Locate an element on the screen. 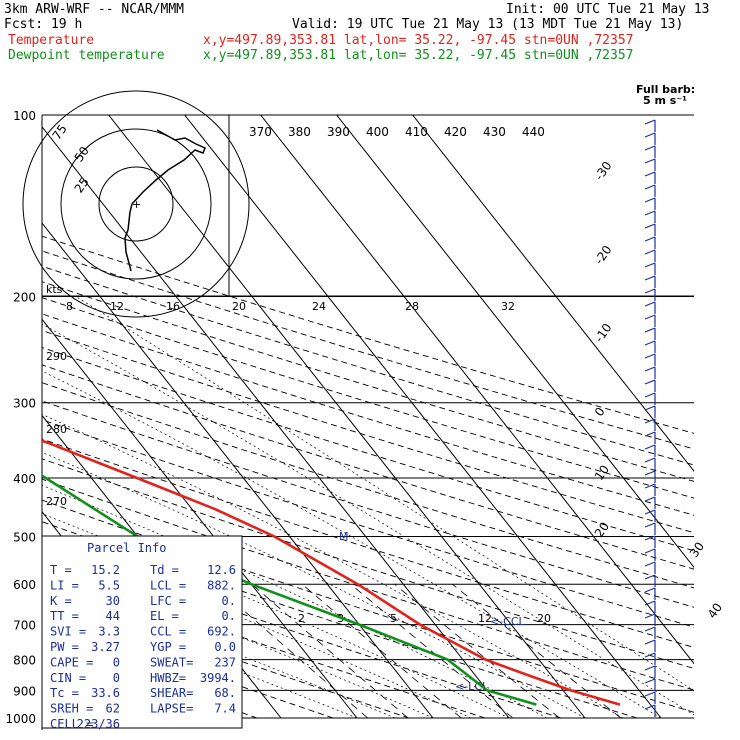 This screenshot has height=740, width=740. wind-barbs is located at coordinates (650, 418).